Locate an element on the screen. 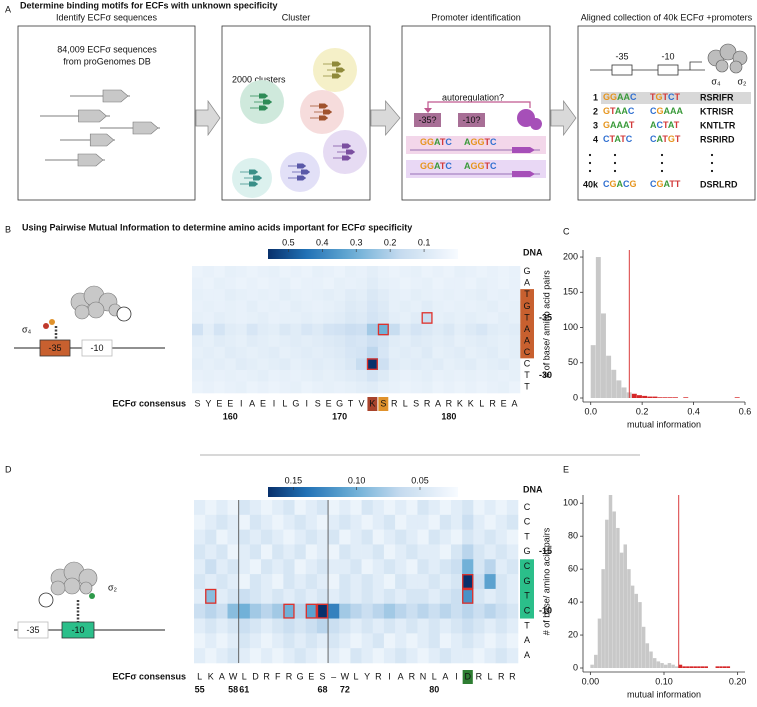 This screenshot has width=757, height=707. seq-35: CTATC is located at coordinates (618, 139).